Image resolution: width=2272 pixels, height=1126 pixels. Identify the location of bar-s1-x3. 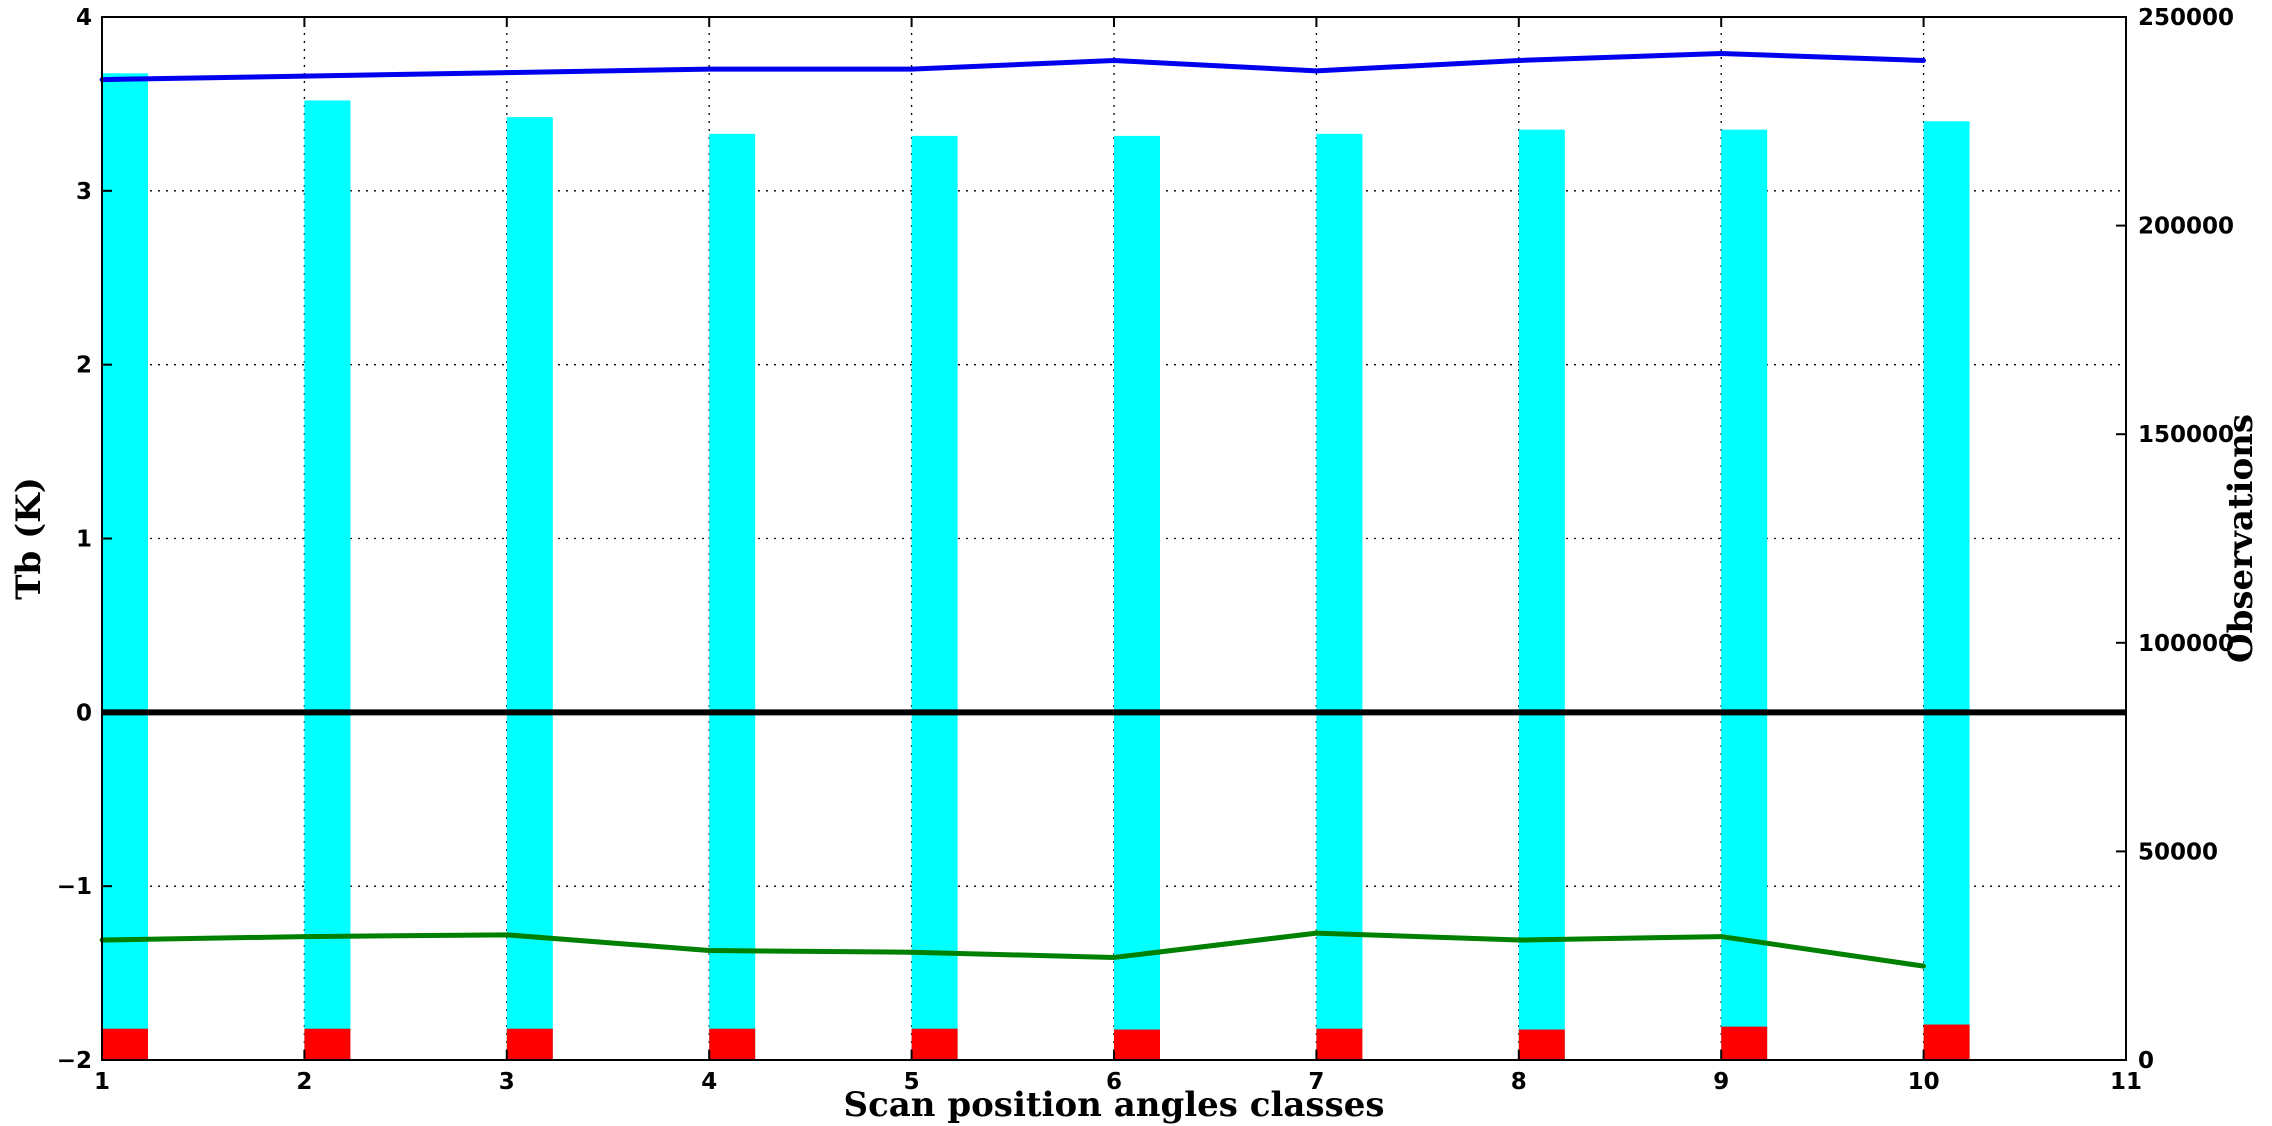
(529, 589).